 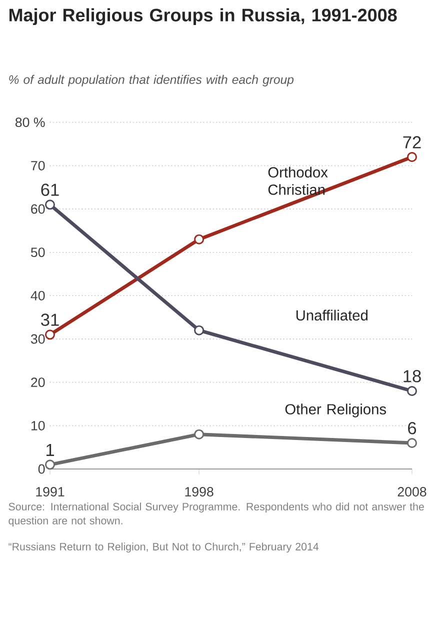 What do you see at coordinates (38, 165) in the screenshot?
I see `y-tick-label: 70` at bounding box center [38, 165].